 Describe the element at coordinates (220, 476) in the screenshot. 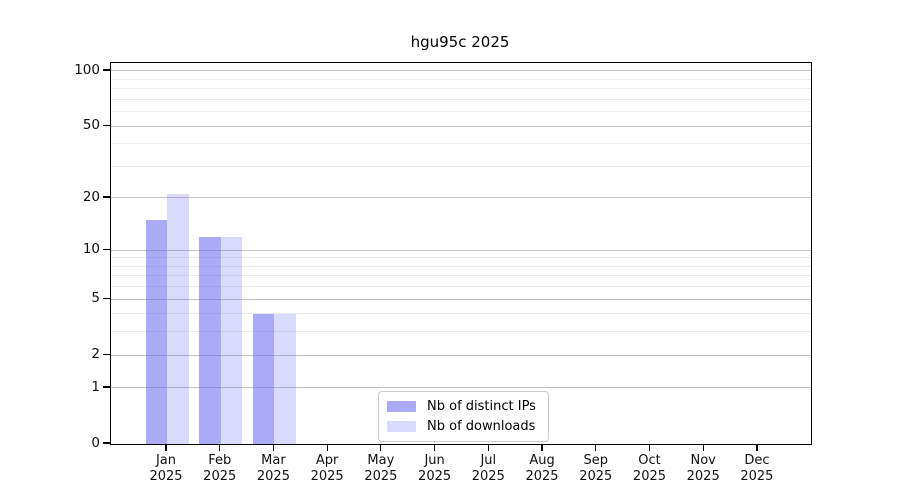

I see `x-label-year-feb: 2025` at that location.